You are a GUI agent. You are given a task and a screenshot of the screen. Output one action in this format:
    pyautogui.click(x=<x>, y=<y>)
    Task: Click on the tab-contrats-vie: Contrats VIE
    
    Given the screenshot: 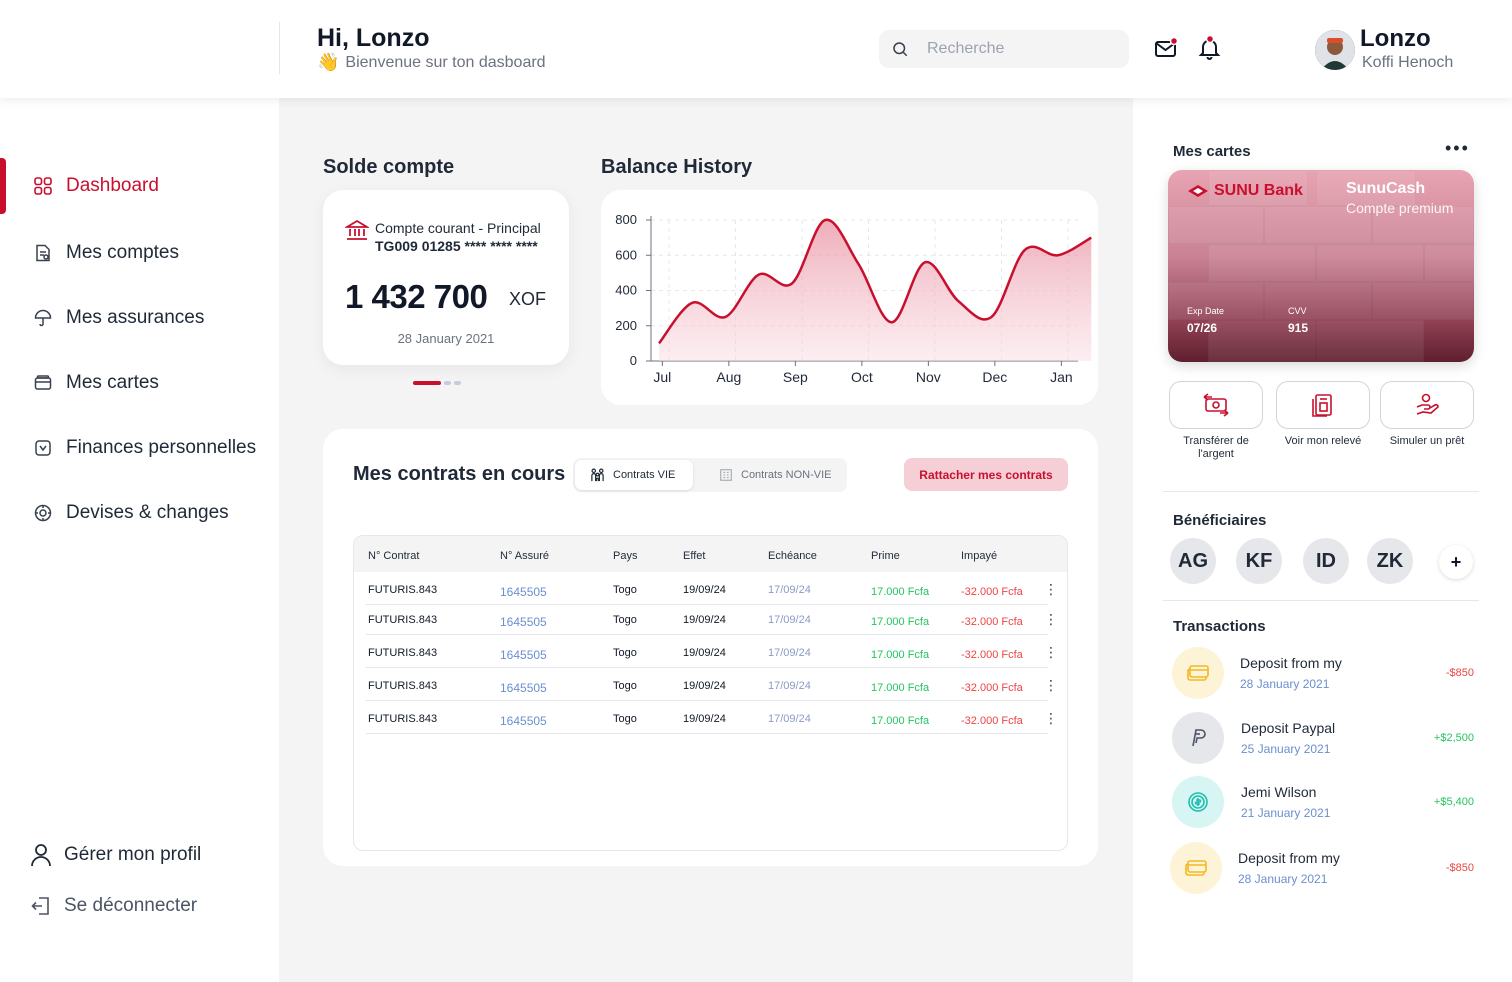 What is the action you would take?
    pyautogui.click(x=634, y=475)
    